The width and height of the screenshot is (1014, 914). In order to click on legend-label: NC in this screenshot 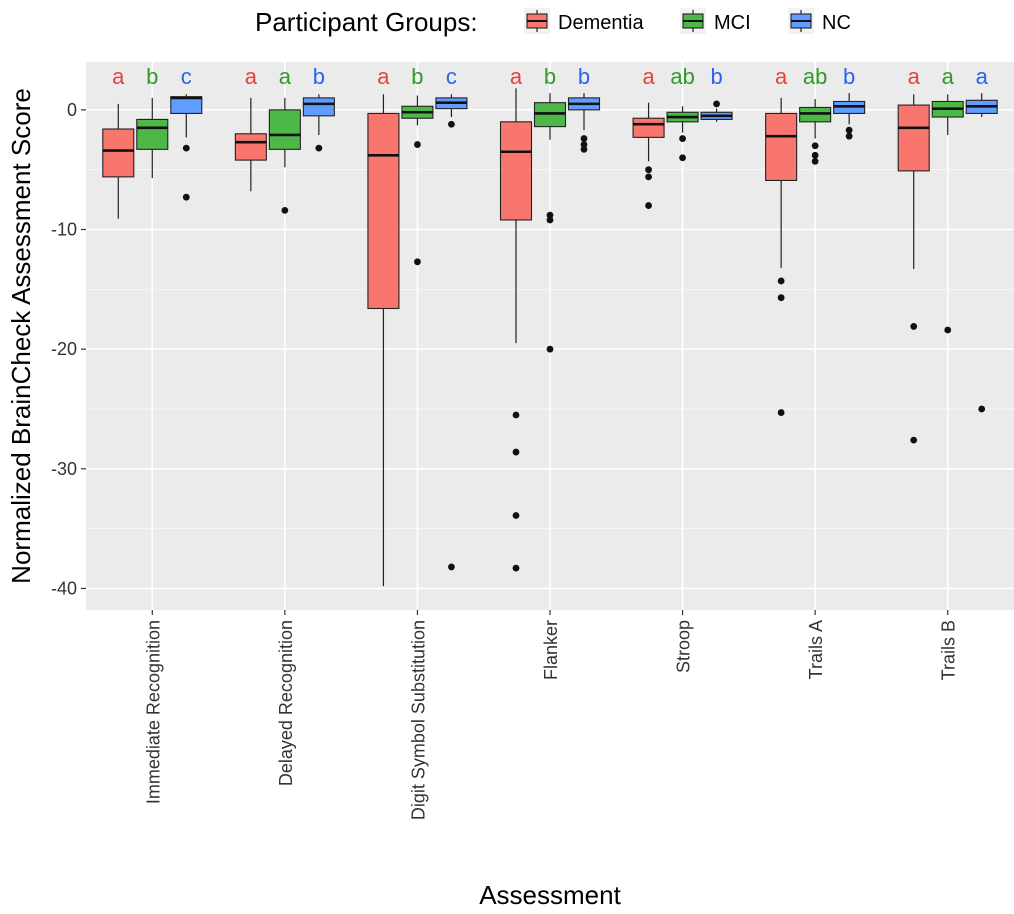, I will do `click(836, 23)`.